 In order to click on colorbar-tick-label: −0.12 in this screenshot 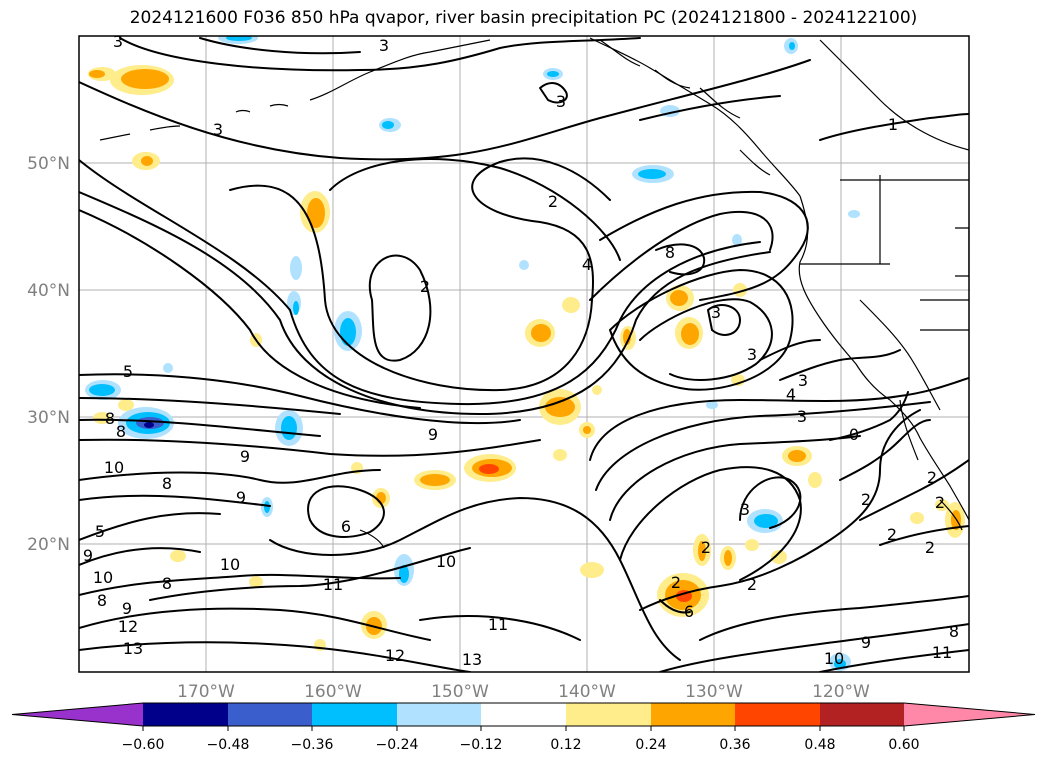, I will do `click(481, 745)`.